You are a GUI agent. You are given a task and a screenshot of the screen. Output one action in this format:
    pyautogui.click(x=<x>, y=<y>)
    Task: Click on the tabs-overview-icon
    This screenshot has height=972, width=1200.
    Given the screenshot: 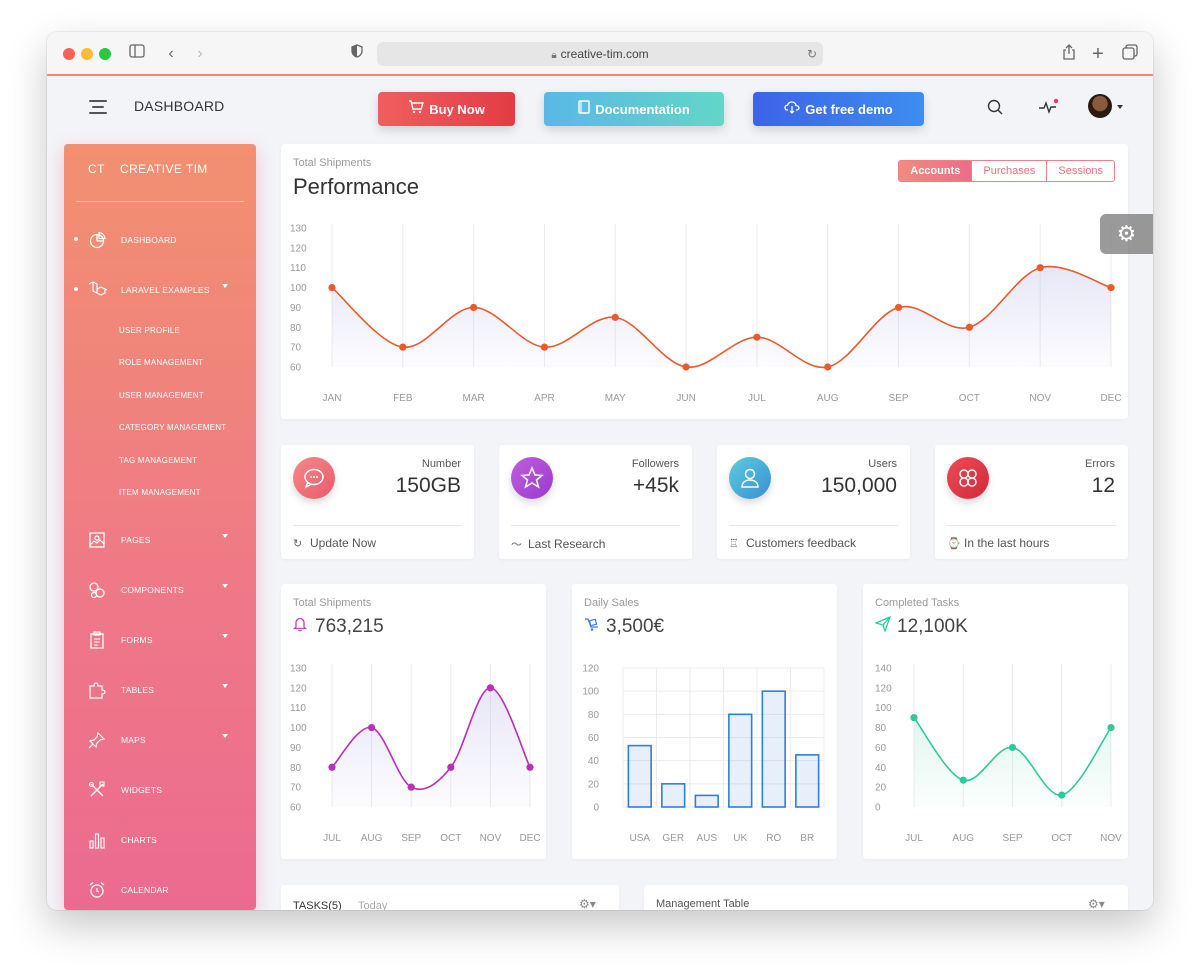 What is the action you would take?
    pyautogui.click(x=1130, y=54)
    